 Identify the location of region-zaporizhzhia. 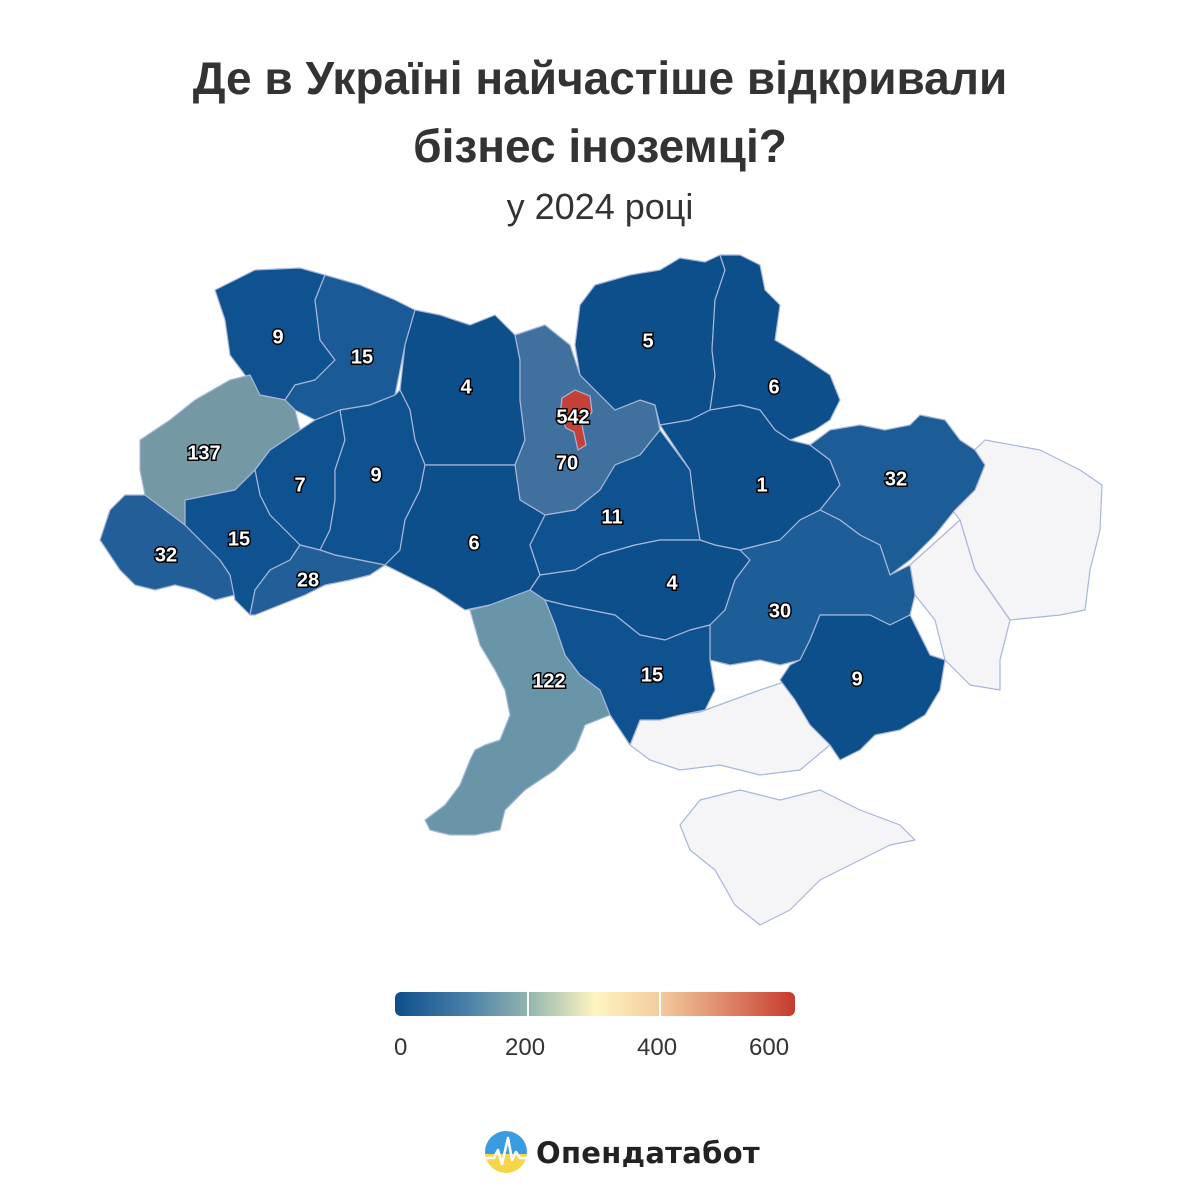
(862, 687).